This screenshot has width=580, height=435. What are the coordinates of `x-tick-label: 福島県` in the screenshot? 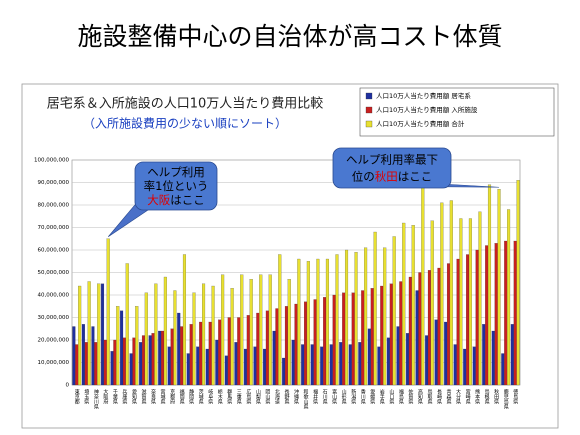 It's located at (401, 396).